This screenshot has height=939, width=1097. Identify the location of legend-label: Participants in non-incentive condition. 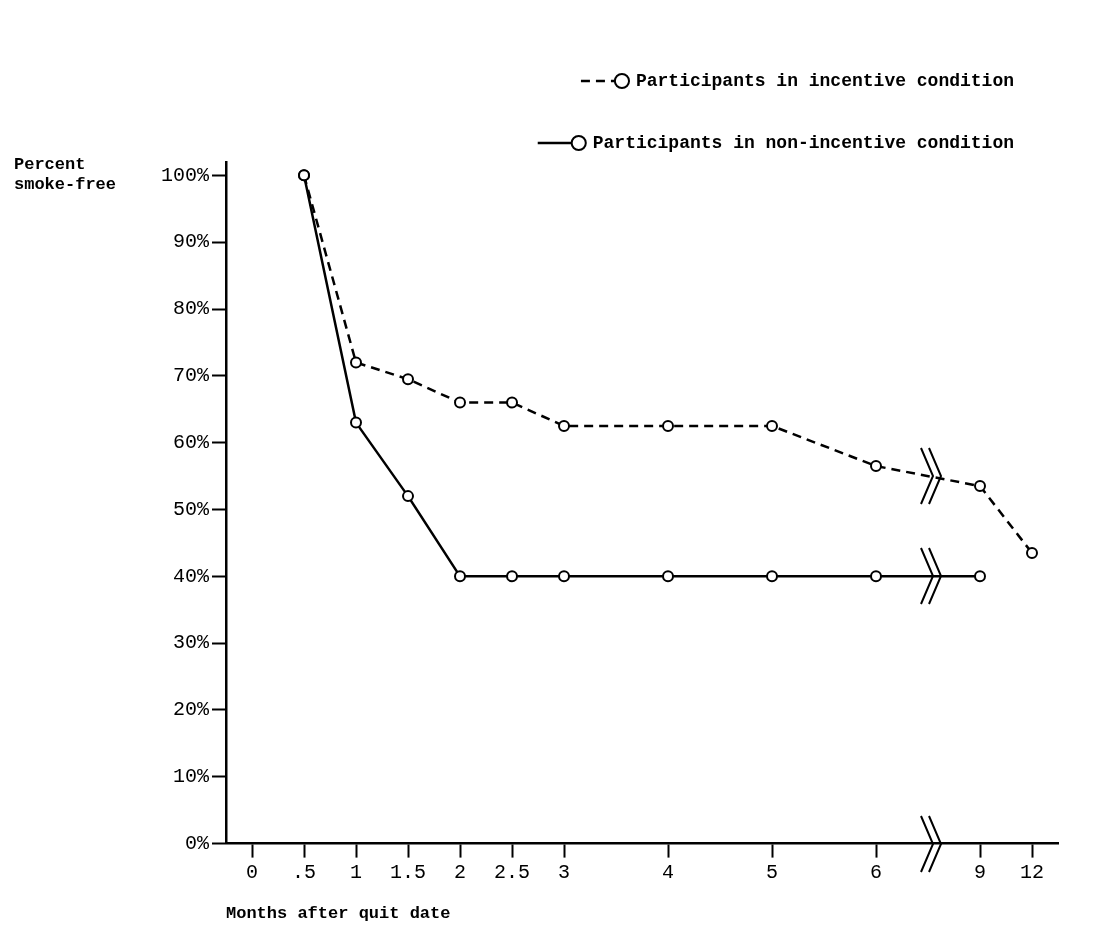
(803, 142).